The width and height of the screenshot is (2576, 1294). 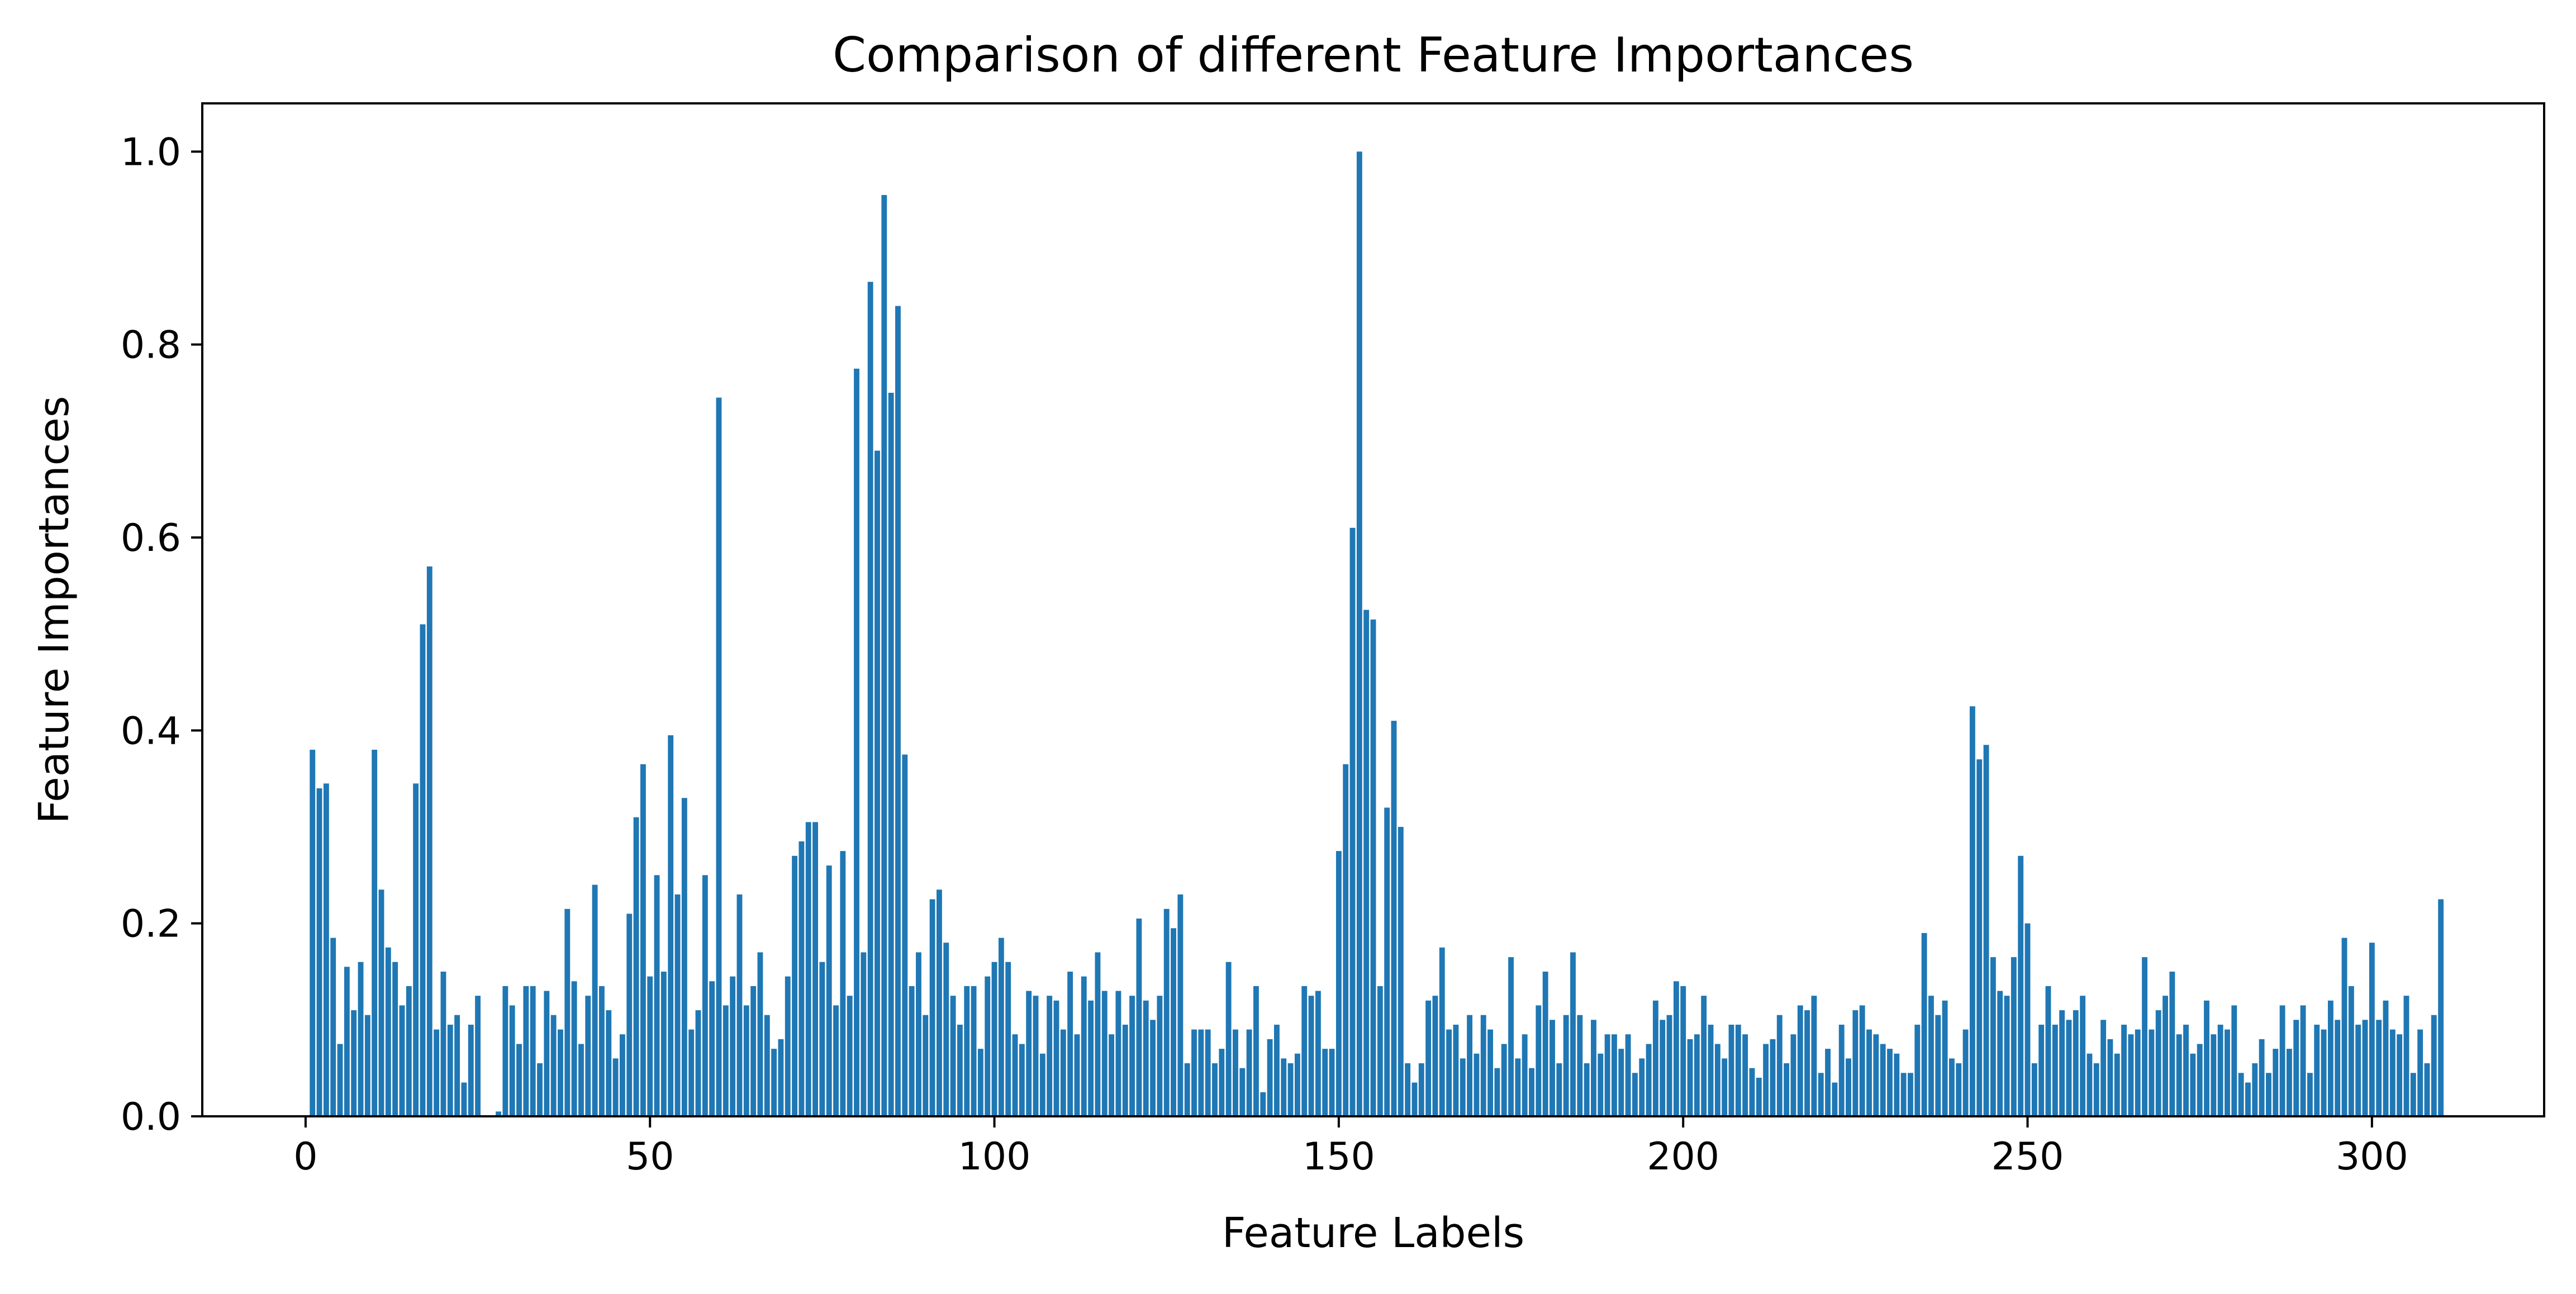 I want to click on x-tick-label: 100, so click(x=995, y=1157).